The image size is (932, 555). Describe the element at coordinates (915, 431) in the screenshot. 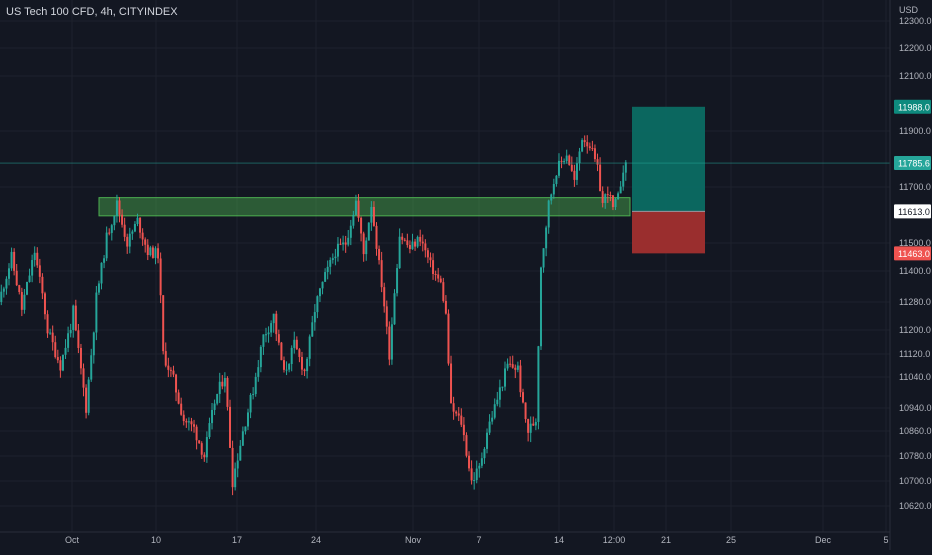

I see `price-tick-label: 10860.0` at that location.